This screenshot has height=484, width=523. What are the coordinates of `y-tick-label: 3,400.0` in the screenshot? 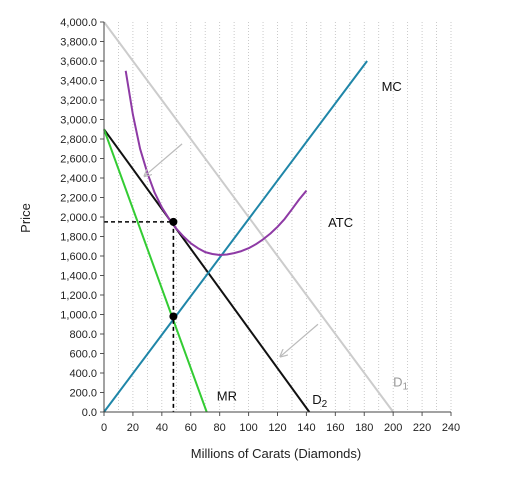 It's located at (78, 82).